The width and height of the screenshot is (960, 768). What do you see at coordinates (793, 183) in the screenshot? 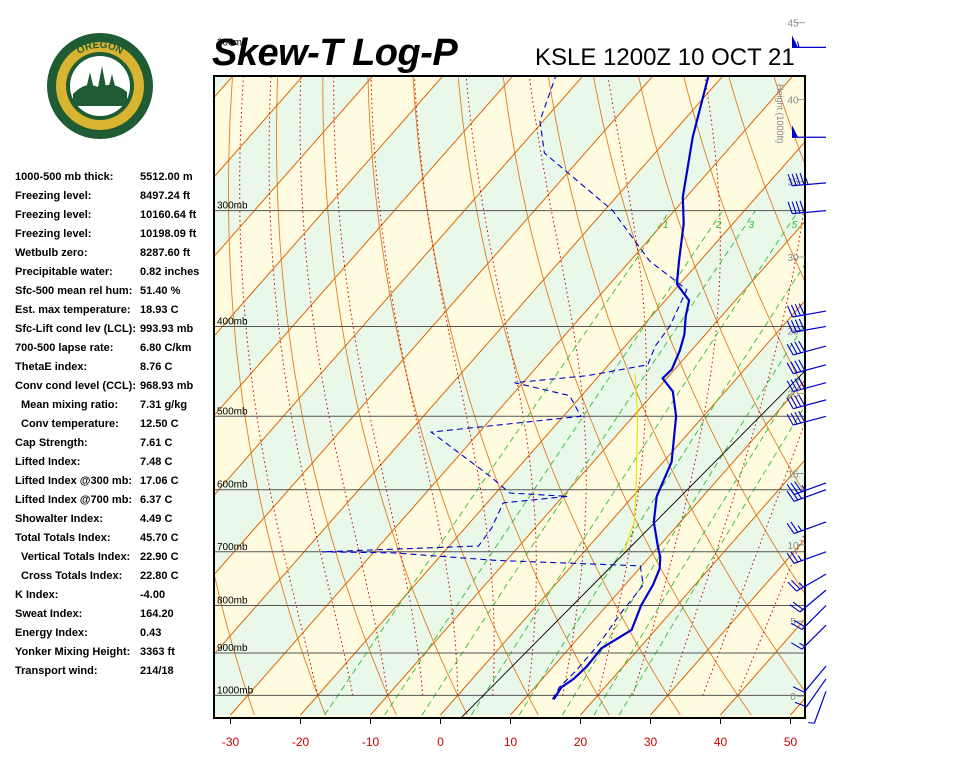
I see `height-tick-label: 35` at bounding box center [793, 183].